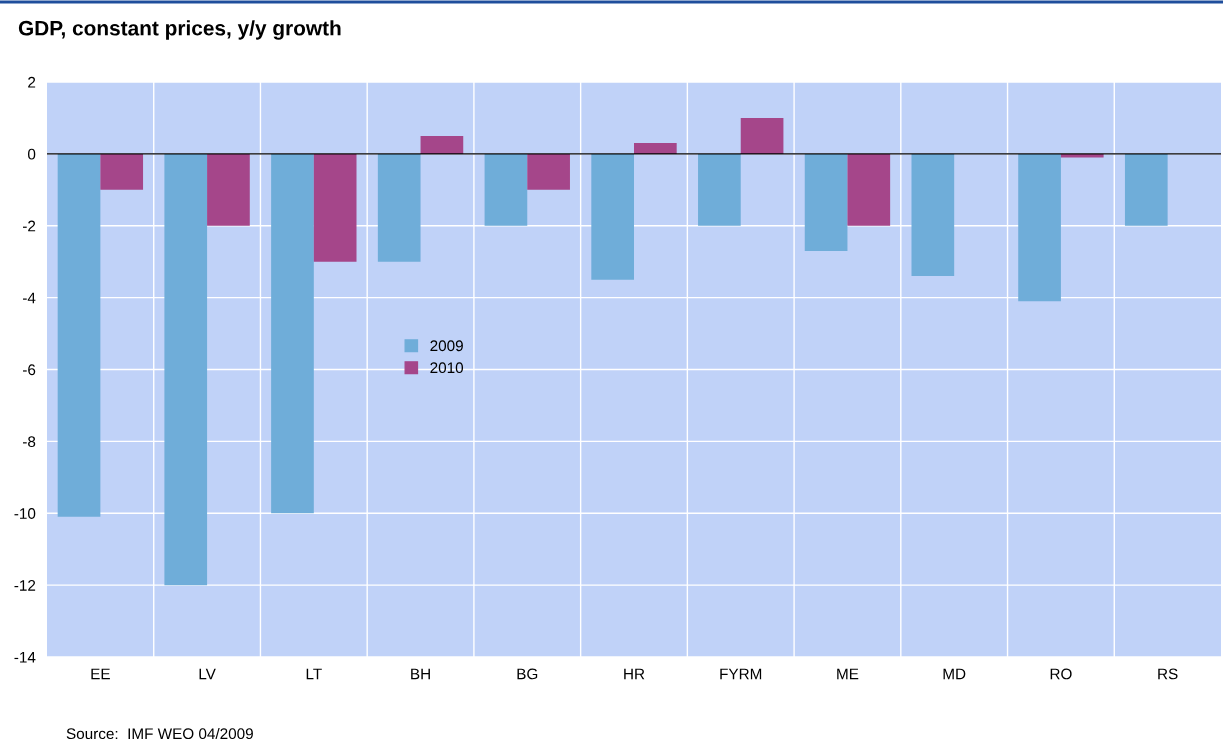  Describe the element at coordinates (634, 674) in the screenshot. I see `x-tick-label: HR` at that location.